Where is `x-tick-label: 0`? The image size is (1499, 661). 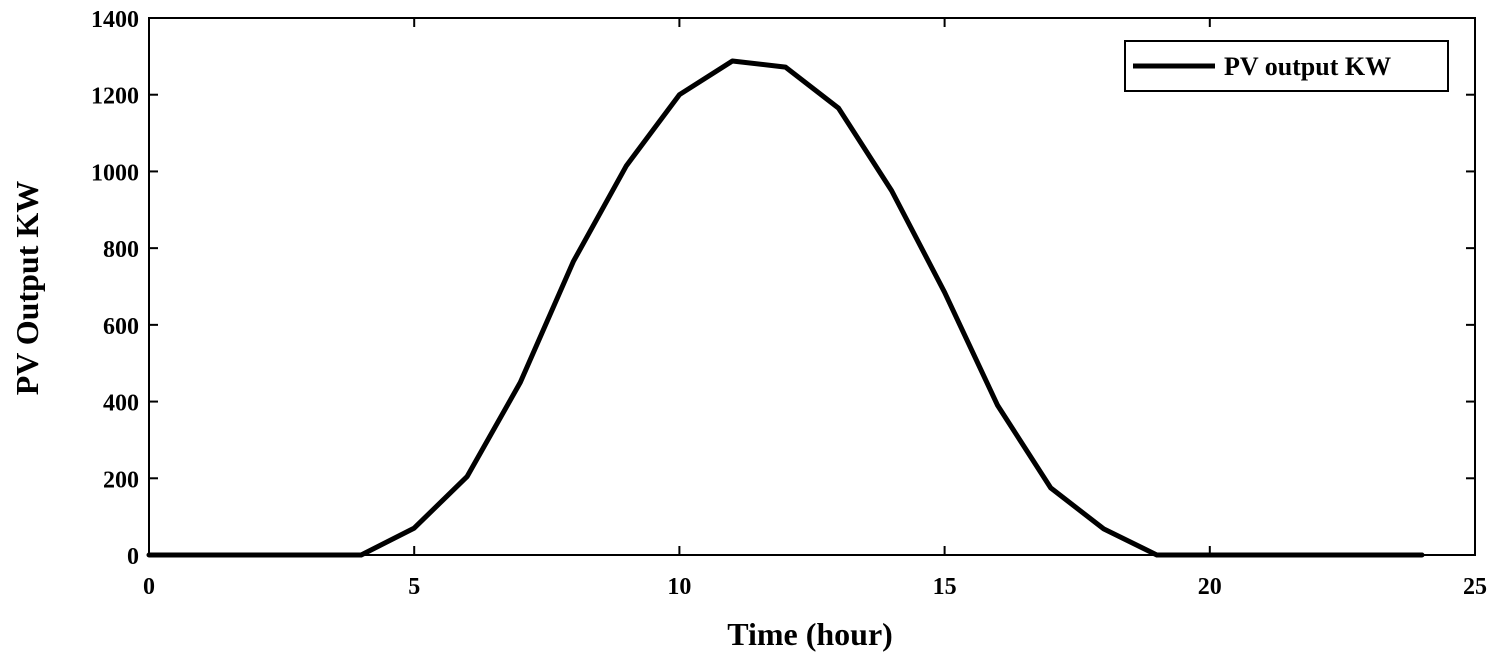 x-tick-label: 0 is located at coordinates (149, 587).